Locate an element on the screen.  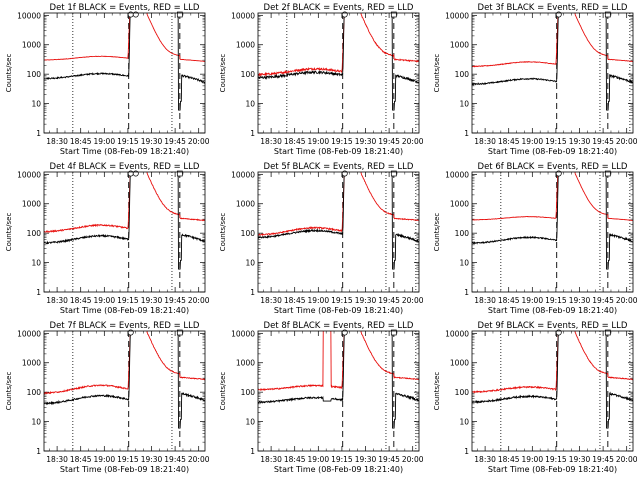
x-tick-label: 19:00 is located at coordinates (104, 459).